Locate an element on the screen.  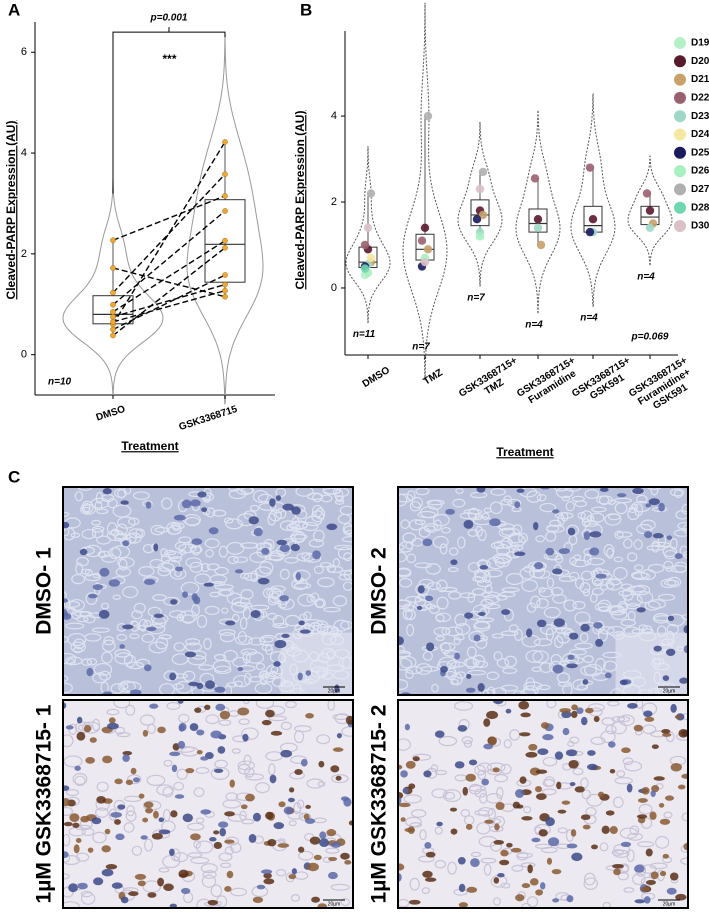
panel-label: B is located at coordinates (306, 9).